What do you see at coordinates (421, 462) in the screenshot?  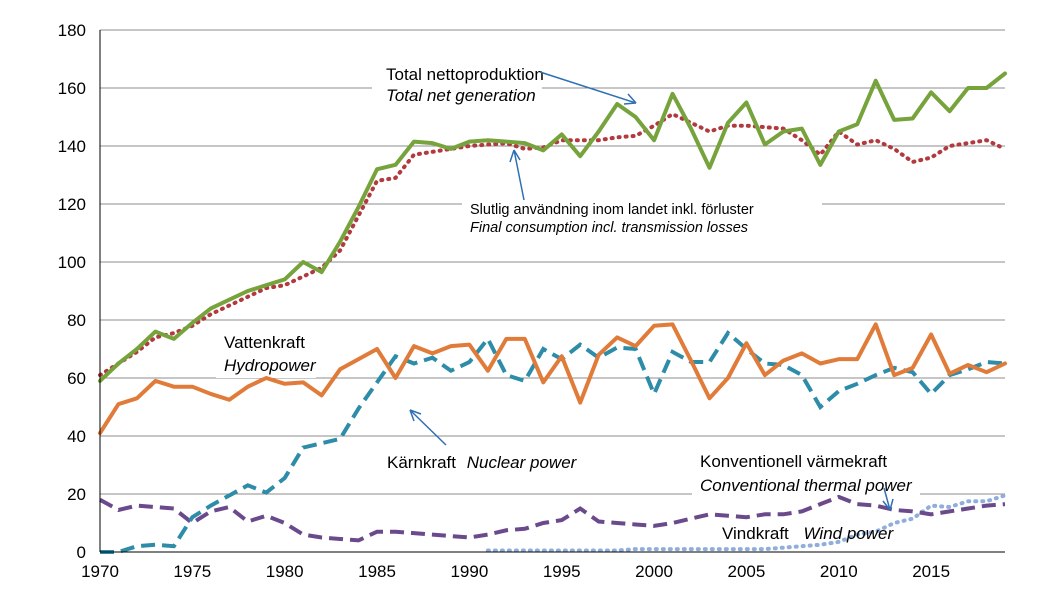 I see `annotation-nuclear-sv: Kärnkraft` at bounding box center [421, 462].